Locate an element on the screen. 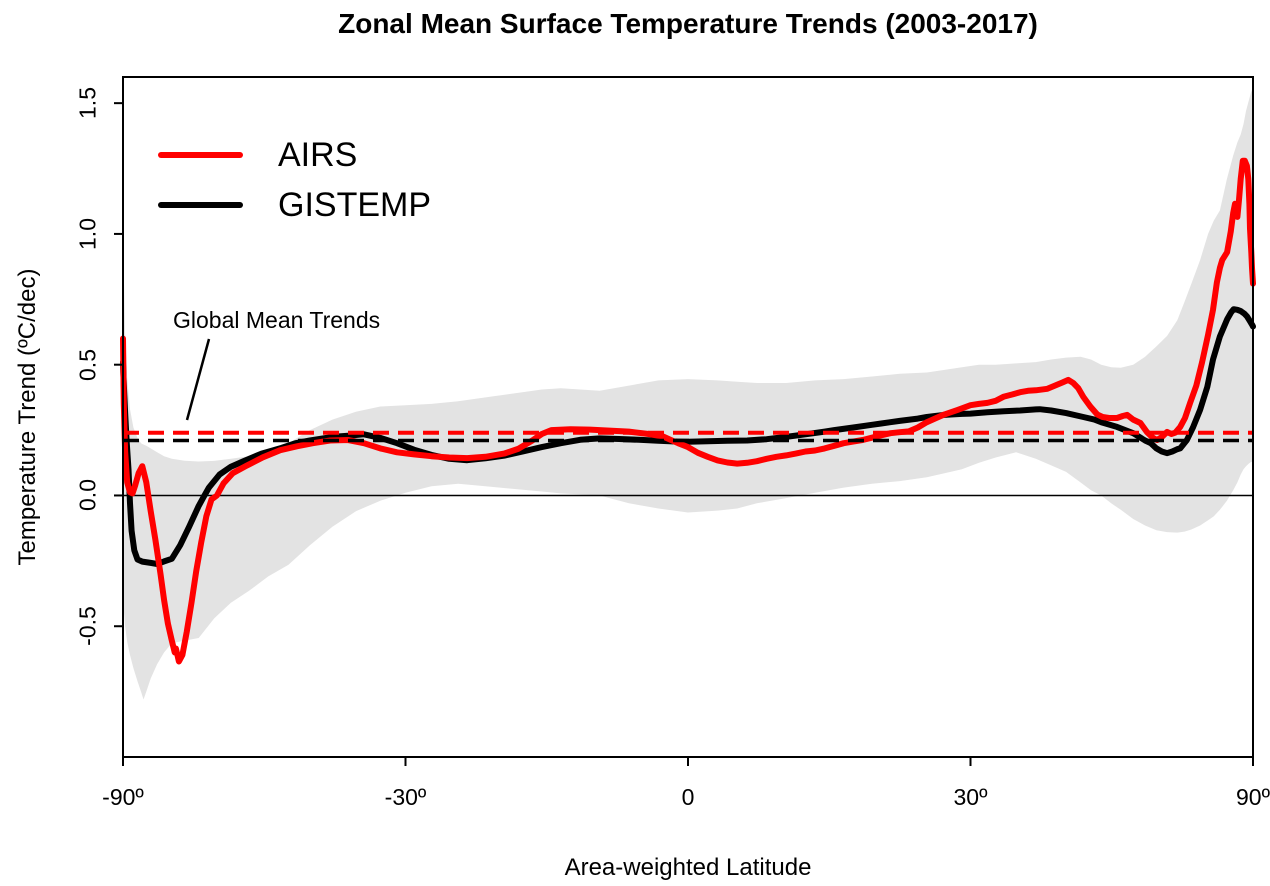 The height and width of the screenshot is (886, 1270). y-tick-label: 1.5 is located at coordinates (87, 103).